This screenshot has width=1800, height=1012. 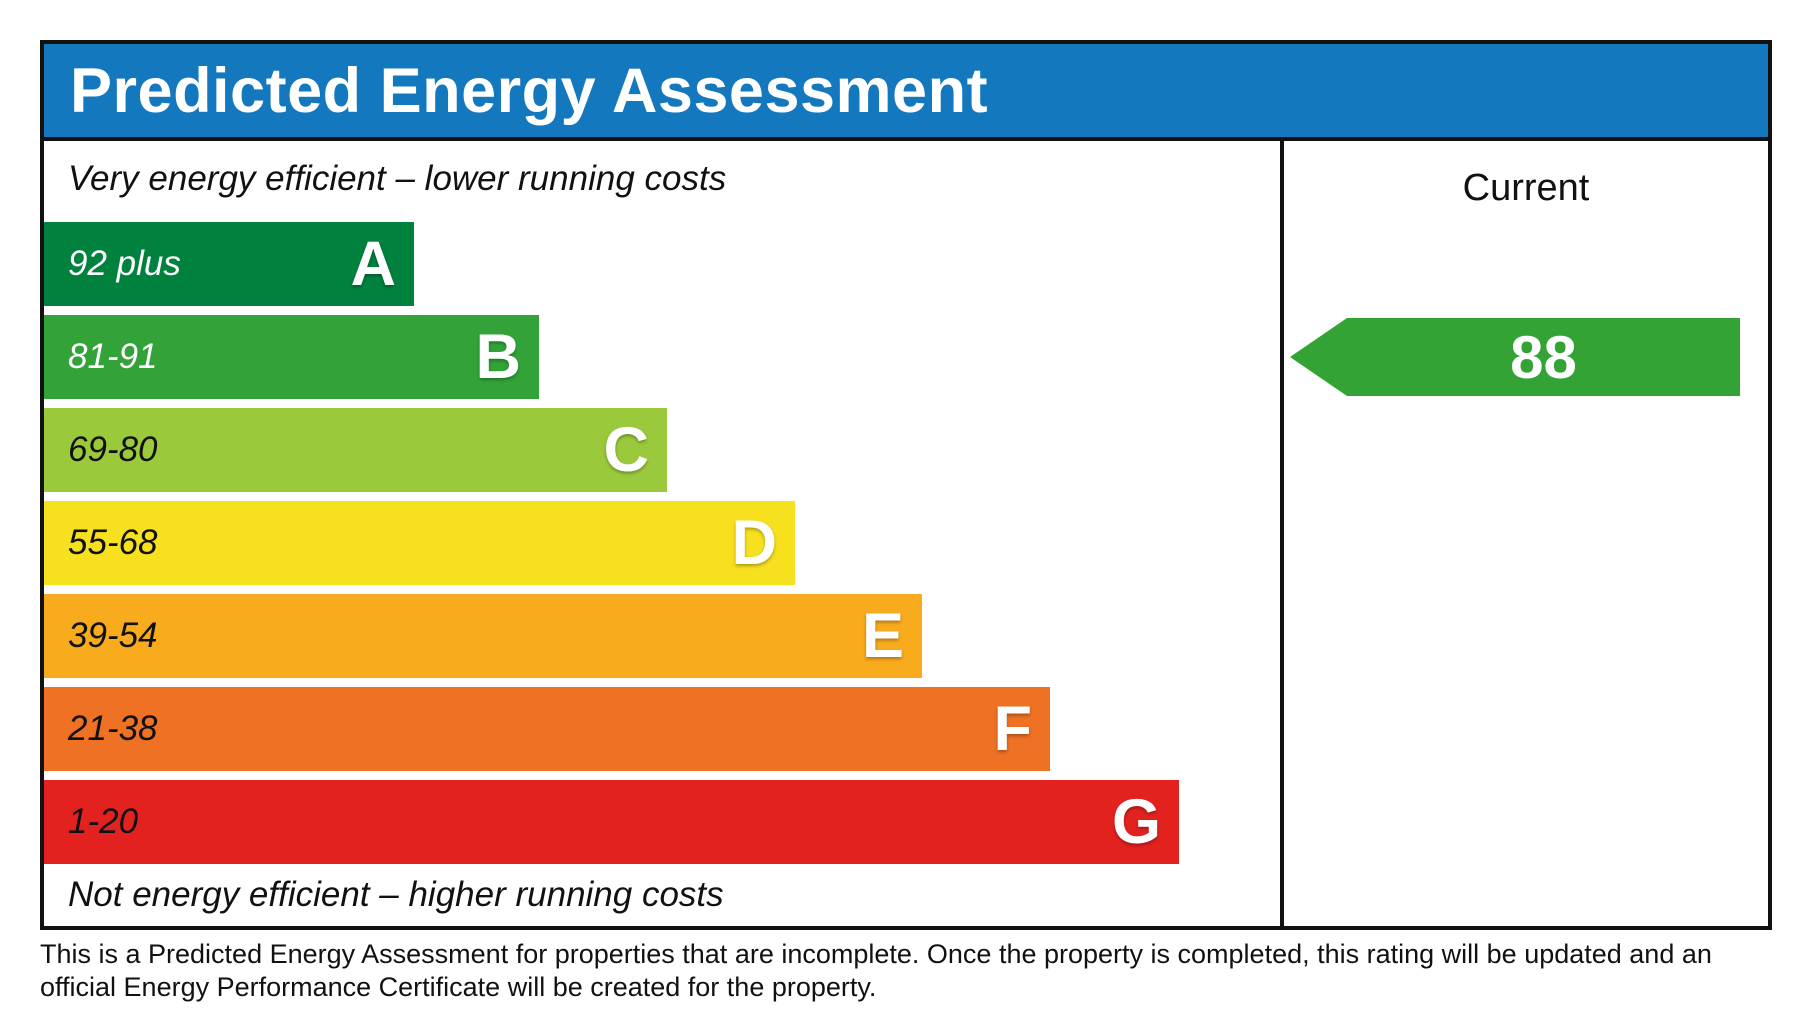 What do you see at coordinates (882, 635) in the screenshot?
I see `band-letter: E` at bounding box center [882, 635].